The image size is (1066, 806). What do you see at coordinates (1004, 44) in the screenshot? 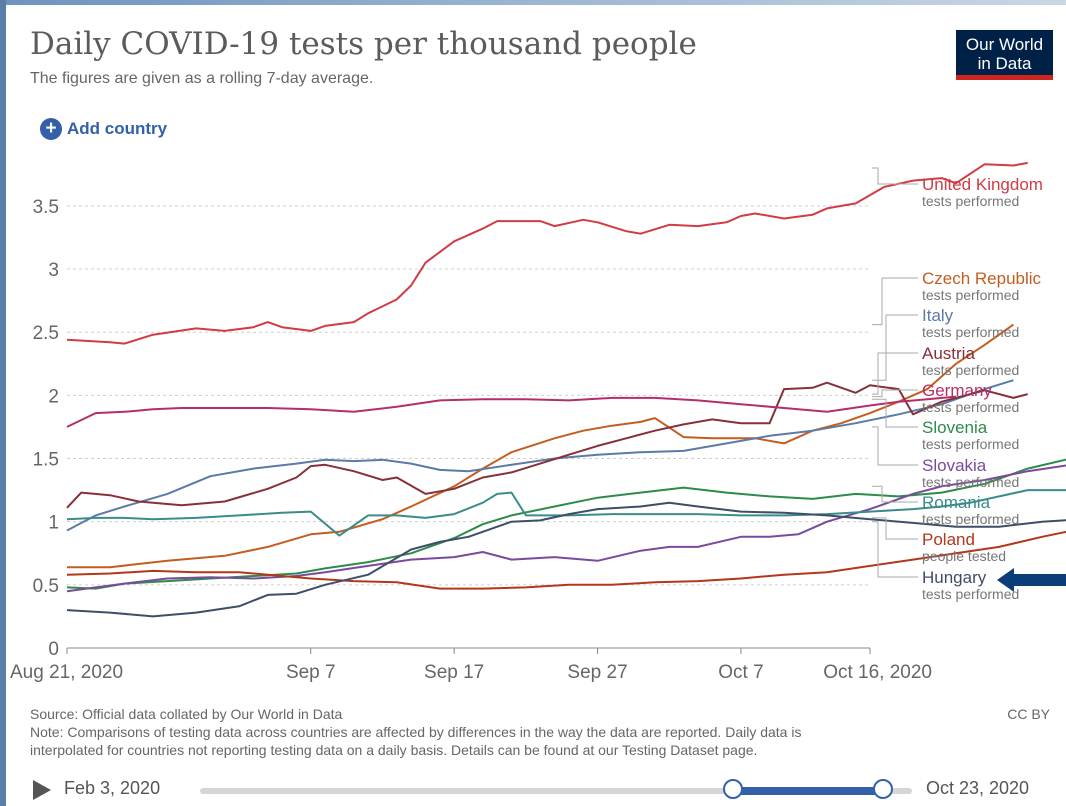
I see `logo-line-1: Our World` at bounding box center [1004, 44].